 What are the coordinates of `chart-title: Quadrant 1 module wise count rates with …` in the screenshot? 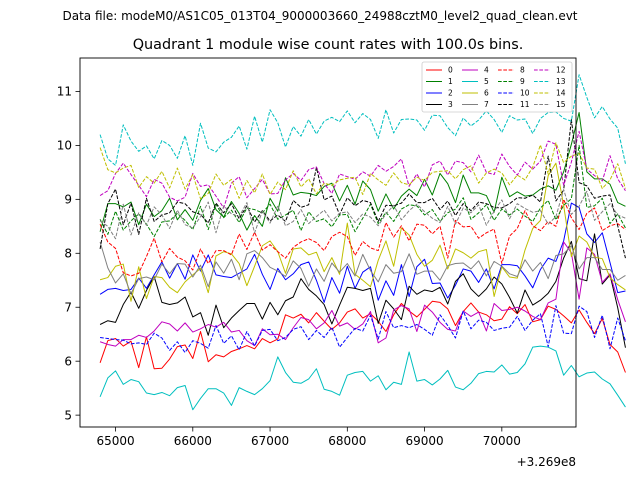 It's located at (328, 45).